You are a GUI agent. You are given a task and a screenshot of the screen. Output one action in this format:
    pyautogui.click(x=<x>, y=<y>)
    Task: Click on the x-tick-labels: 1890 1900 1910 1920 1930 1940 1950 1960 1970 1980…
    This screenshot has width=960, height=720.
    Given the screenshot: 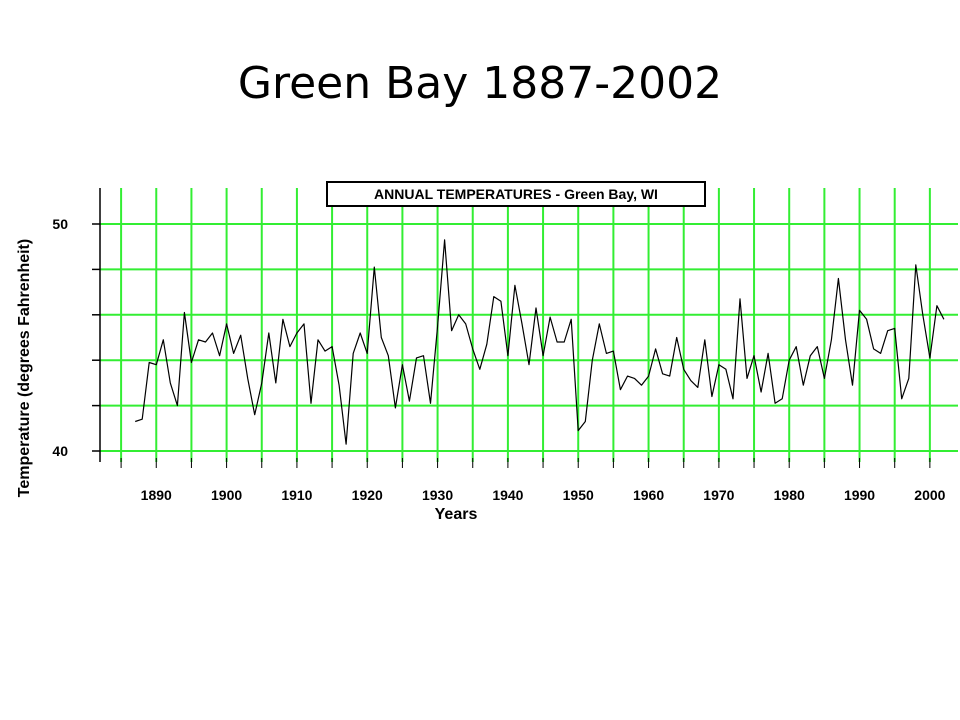 What is the action you would take?
    pyautogui.click(x=543, y=495)
    